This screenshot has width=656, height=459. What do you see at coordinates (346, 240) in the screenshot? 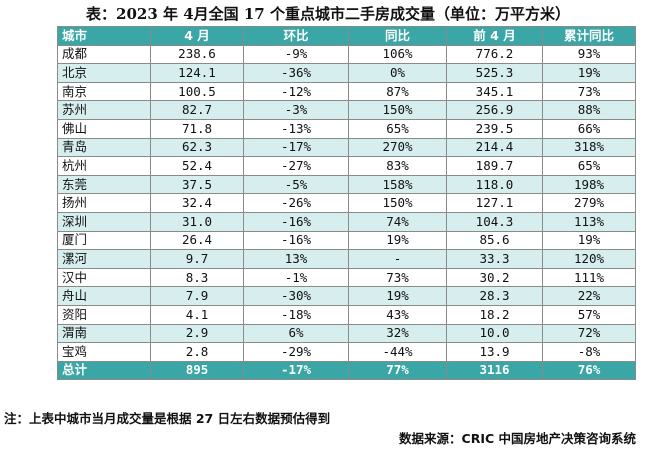
I see `table-row: 厦门 26.4 -16% 19% 85.6 19%` at bounding box center [346, 240].